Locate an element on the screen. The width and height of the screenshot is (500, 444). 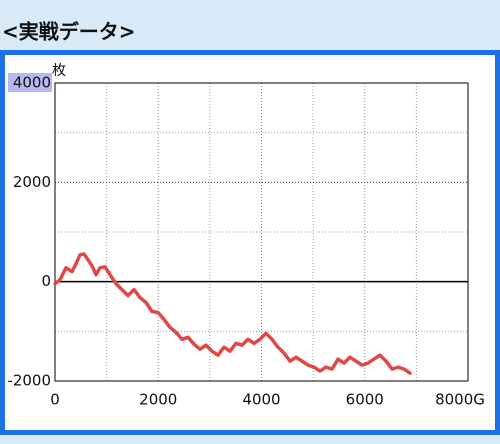
y-axis-label: 枚 is located at coordinates (59, 71).